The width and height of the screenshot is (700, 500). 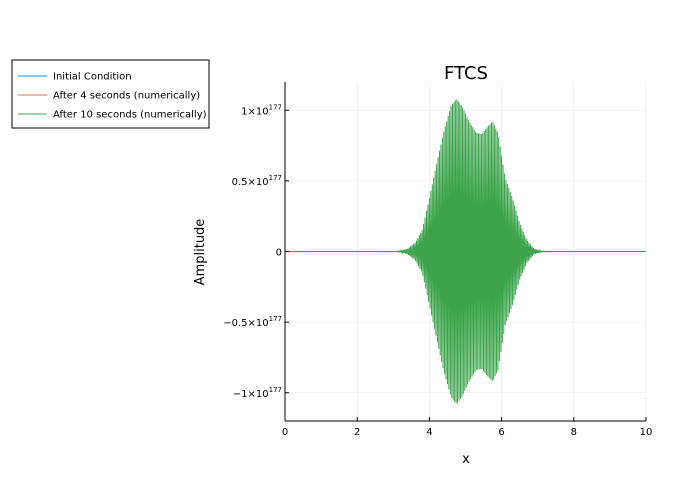 I want to click on x-tick-label-2: 4, so click(x=429, y=432).